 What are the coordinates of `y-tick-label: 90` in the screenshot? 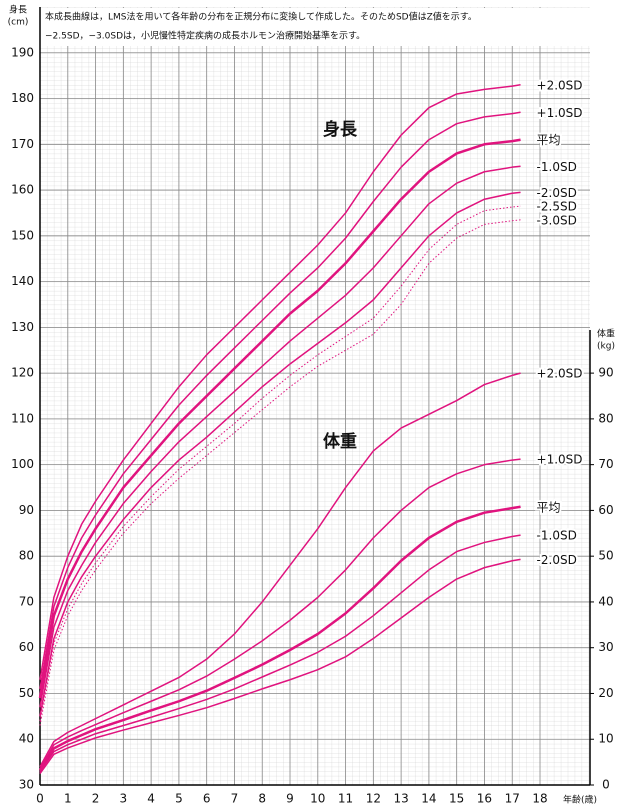 It's located at (26, 510).